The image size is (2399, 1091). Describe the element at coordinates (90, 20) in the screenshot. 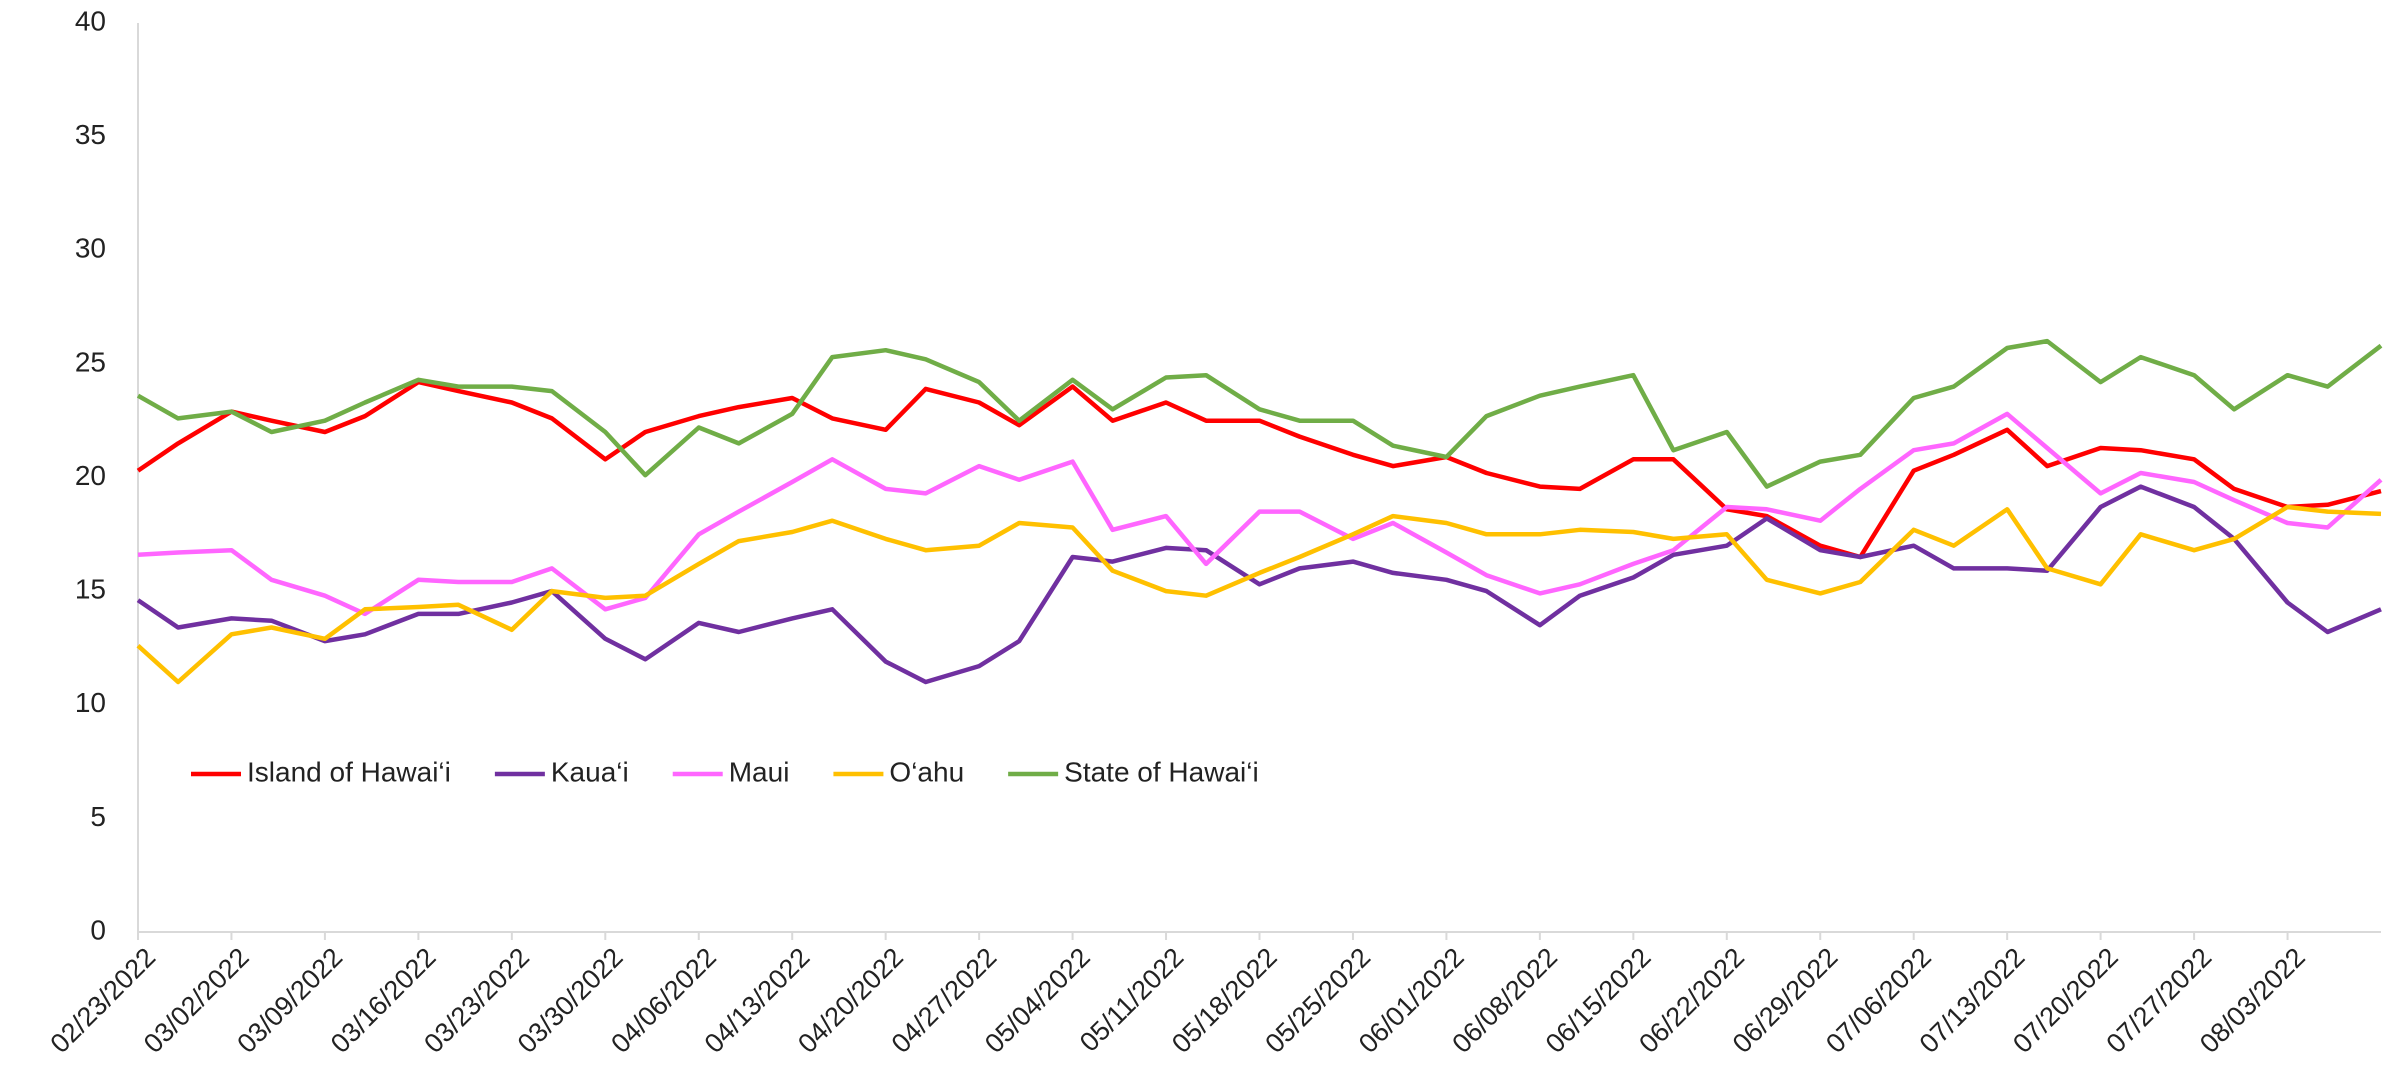

I see `y-tick-label: 40` at that location.